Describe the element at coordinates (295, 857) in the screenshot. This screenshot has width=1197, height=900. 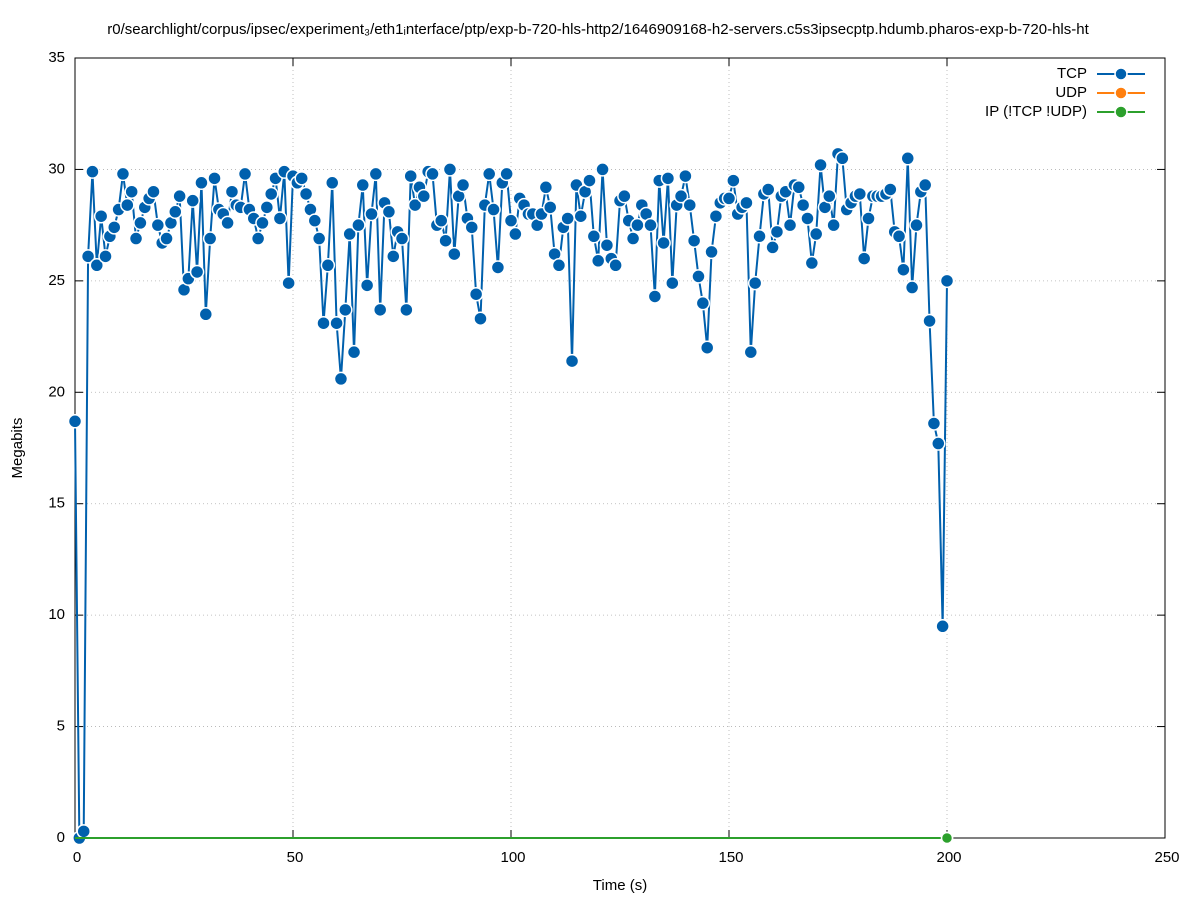
I see `x-tick-label: 50` at that location.